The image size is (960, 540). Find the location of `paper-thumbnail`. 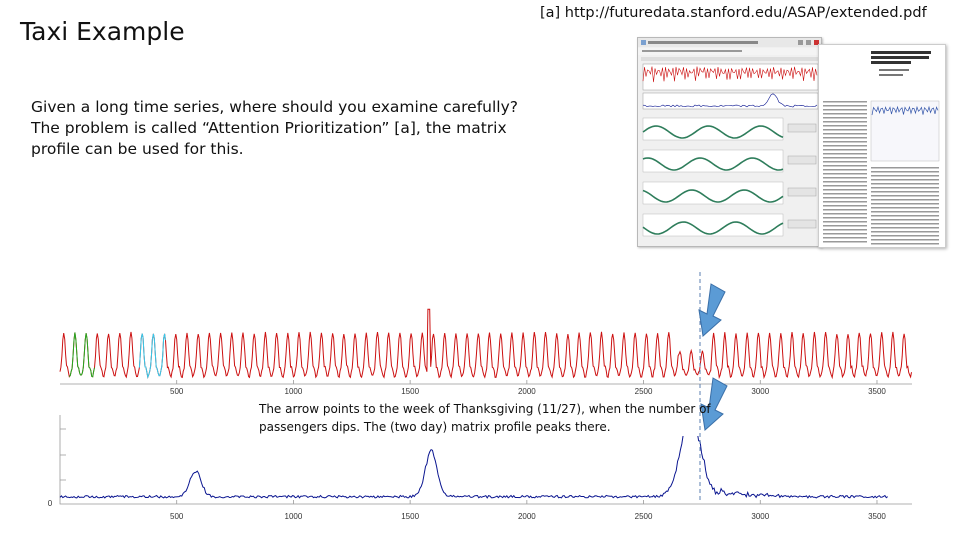

paper-thumbnail is located at coordinates (882, 146).